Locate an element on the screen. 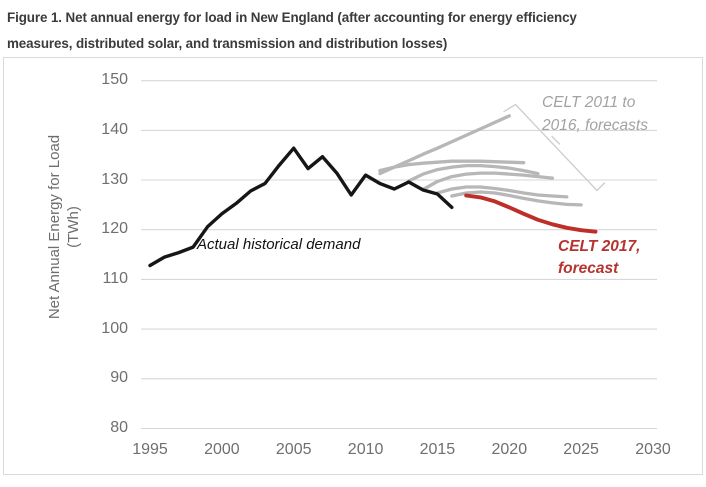  y-tick-label-130: 130 is located at coordinates (114, 179).